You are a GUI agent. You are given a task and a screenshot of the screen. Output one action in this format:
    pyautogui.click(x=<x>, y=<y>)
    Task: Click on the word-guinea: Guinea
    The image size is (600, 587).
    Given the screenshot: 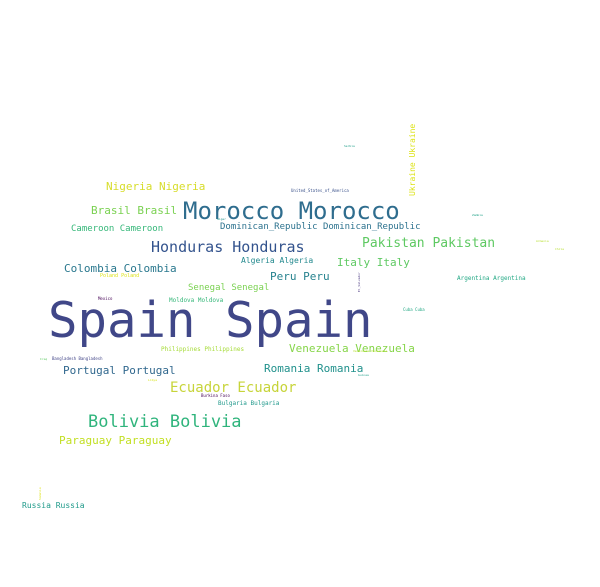 What is the action you would take?
    pyautogui.click(x=363, y=375)
    